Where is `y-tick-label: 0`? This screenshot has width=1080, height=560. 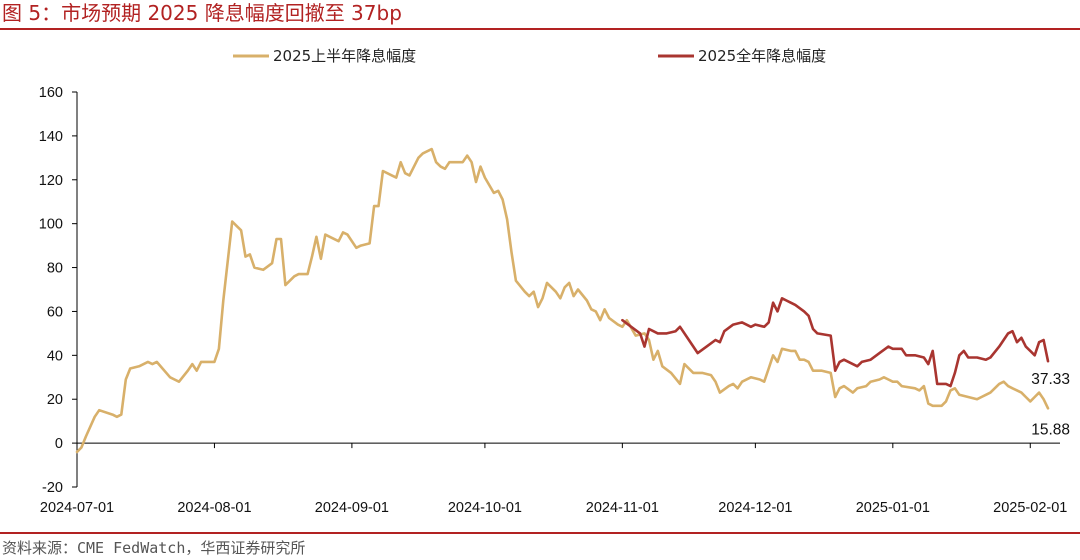
y-tick-label: 0 is located at coordinates (59, 444).